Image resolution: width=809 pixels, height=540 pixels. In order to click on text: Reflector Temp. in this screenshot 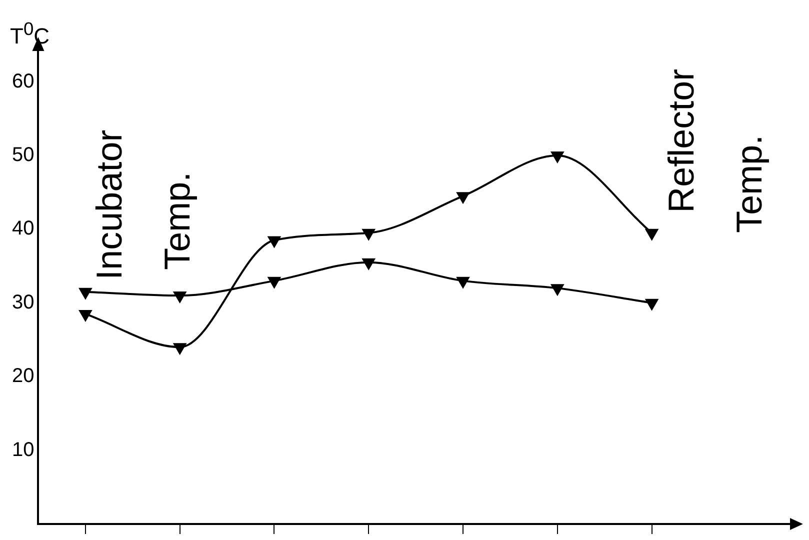, I will do `click(715, 150)`.